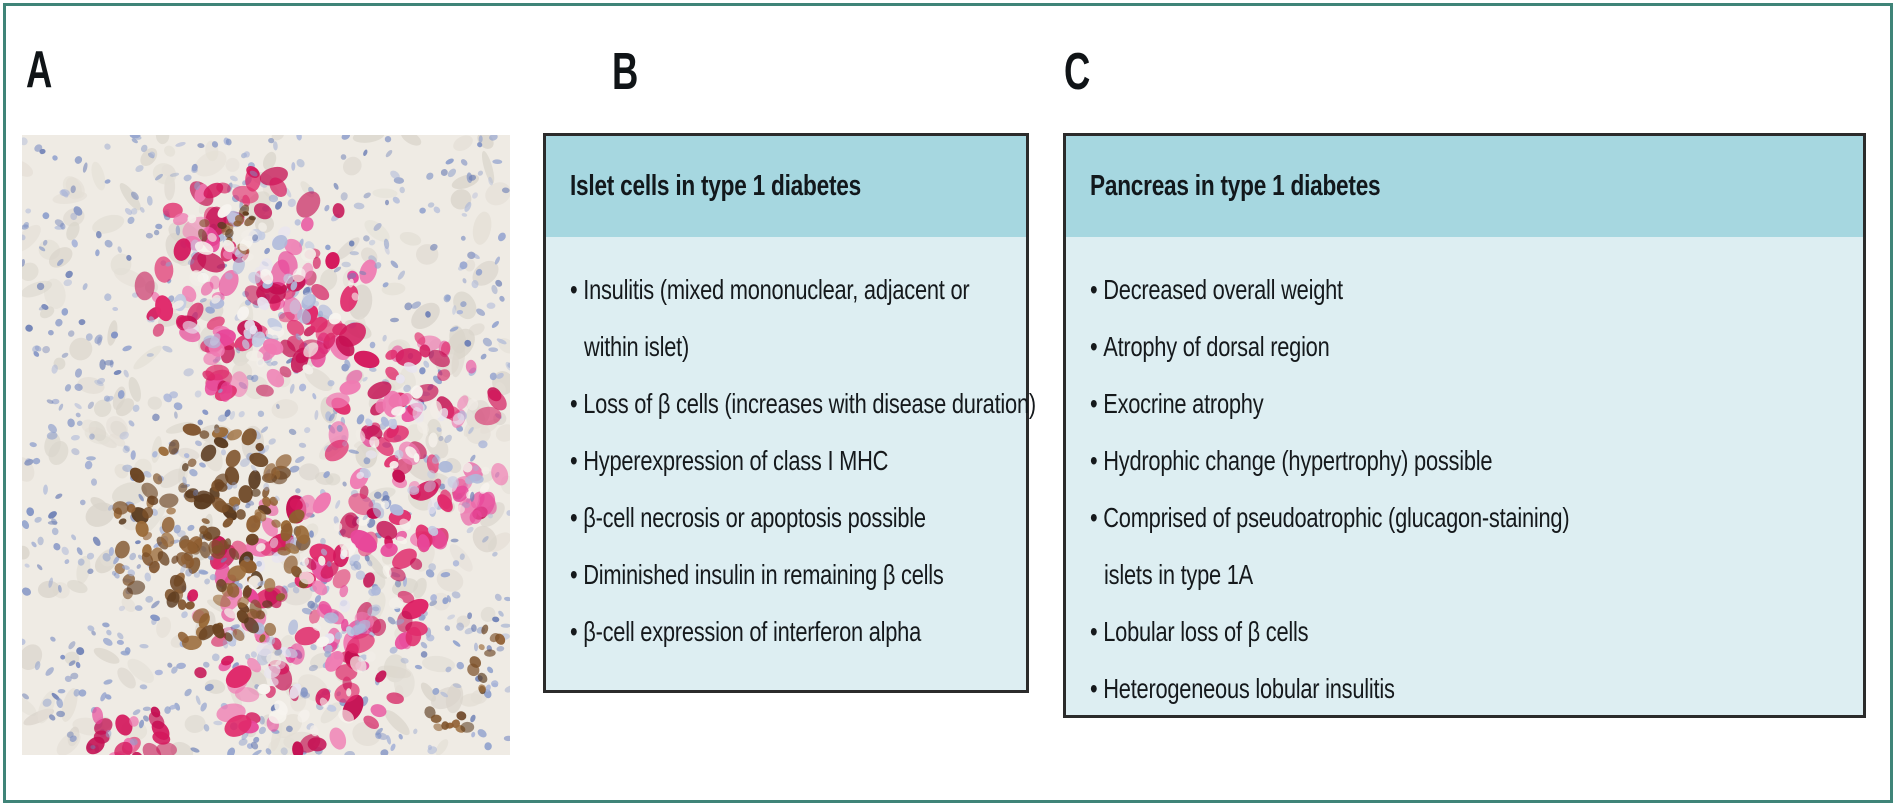 This screenshot has height=806, width=1896. I want to click on bullet-line: β-cell expression of interferon alpha, so click(797, 631).